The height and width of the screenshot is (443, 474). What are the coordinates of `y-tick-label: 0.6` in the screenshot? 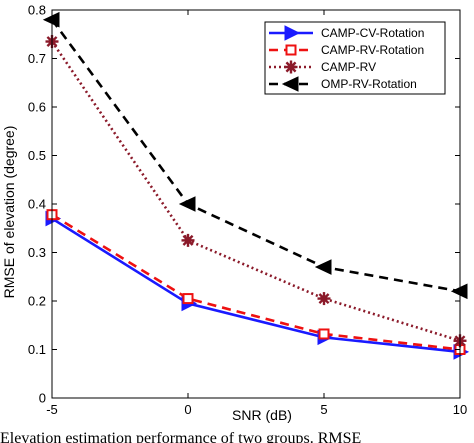 It's located at (37, 107).